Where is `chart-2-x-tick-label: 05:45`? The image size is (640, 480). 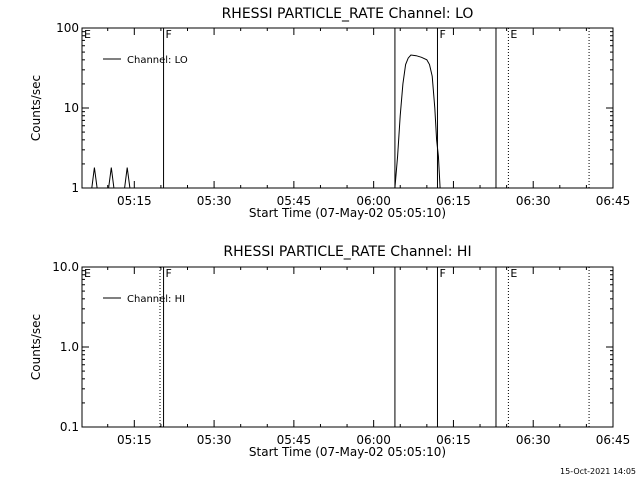
chart-2-x-tick-label: 05:45 is located at coordinates (294, 440).